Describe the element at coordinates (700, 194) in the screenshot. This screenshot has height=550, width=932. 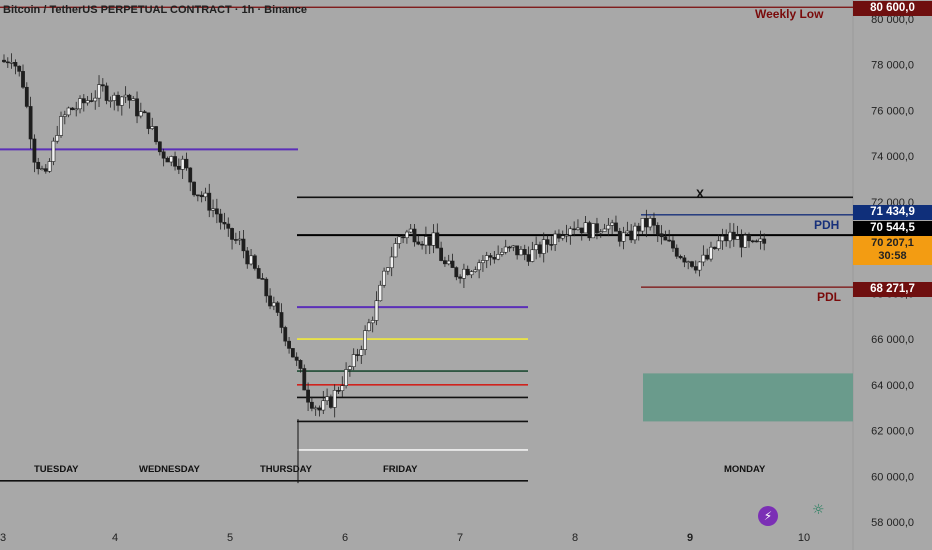
I see `x-marker: X` at that location.